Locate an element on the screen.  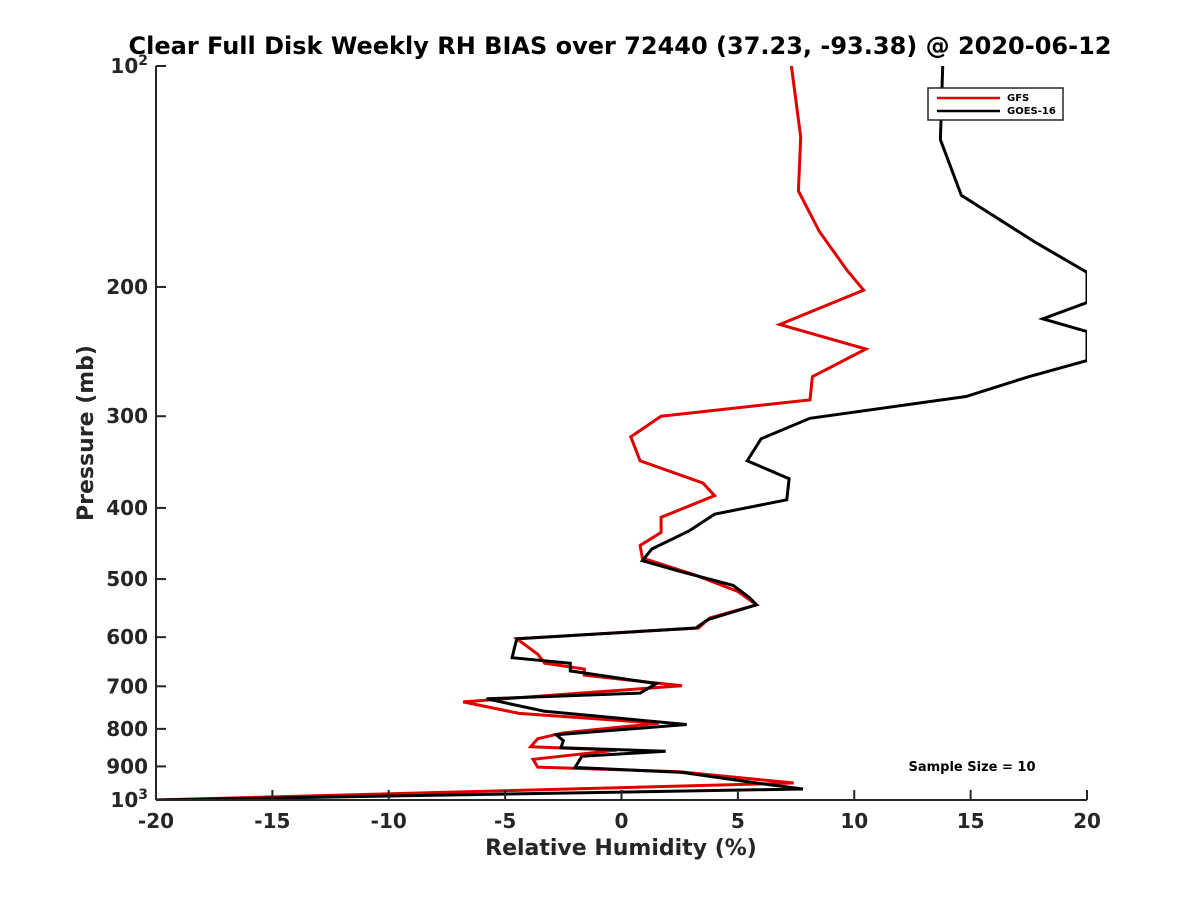
y-axis-label: Pressure (mb) is located at coordinates (86, 433).